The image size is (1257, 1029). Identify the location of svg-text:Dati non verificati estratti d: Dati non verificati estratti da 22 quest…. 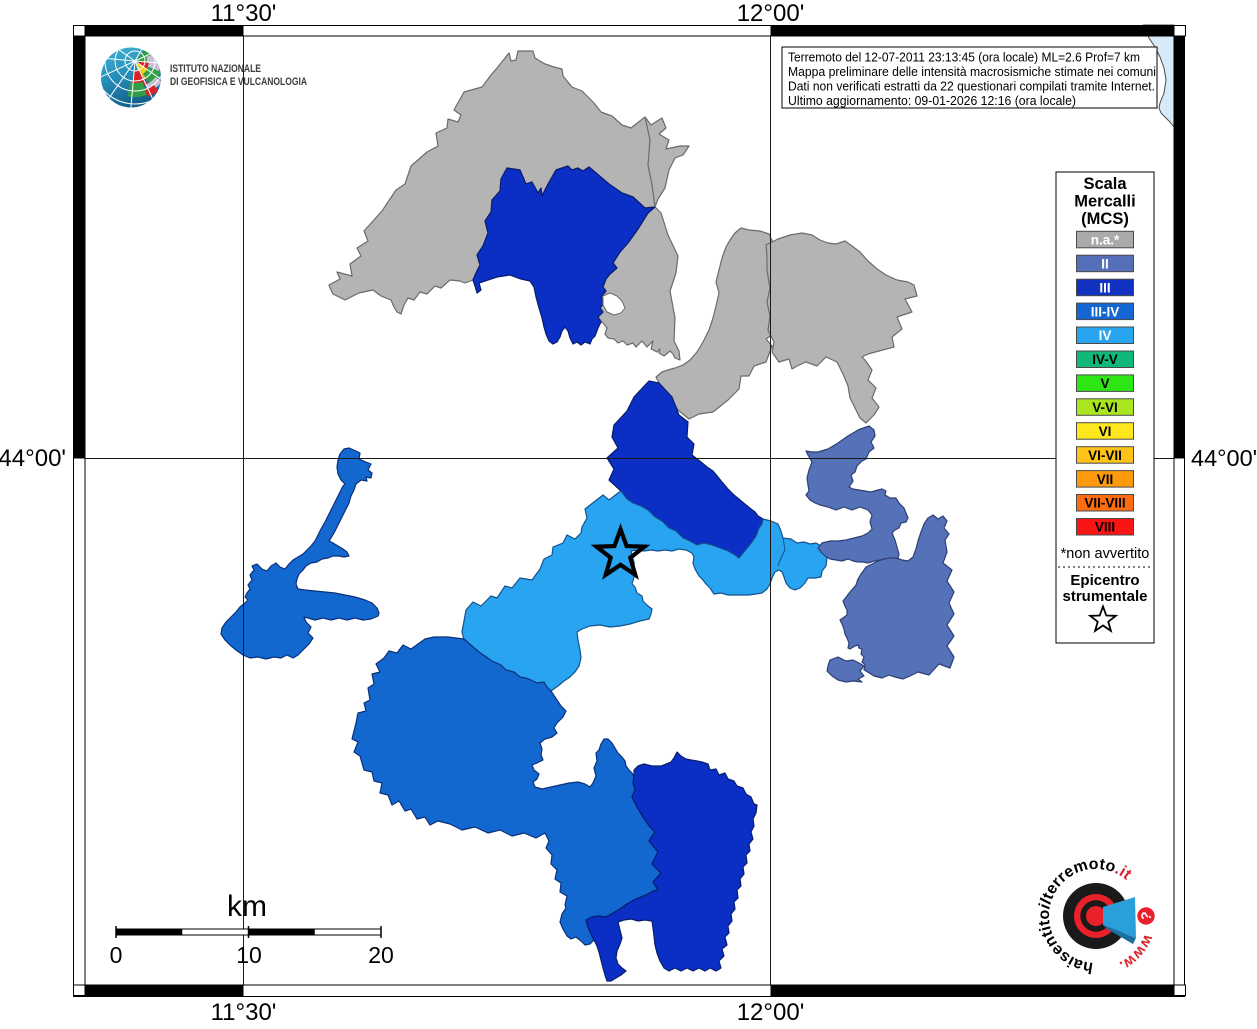
(971, 86).